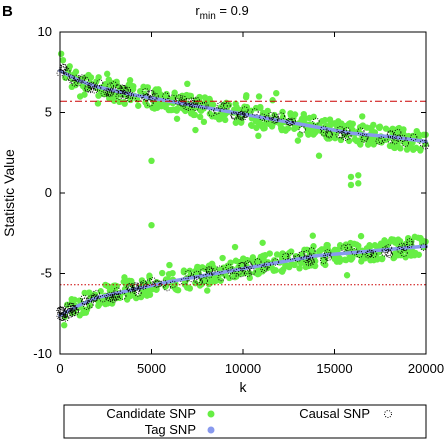 Image resolution: width=448 pixels, height=442 pixels. Describe the element at coordinates (59, 368) in the screenshot. I see `x-tick-label: 0` at that location.